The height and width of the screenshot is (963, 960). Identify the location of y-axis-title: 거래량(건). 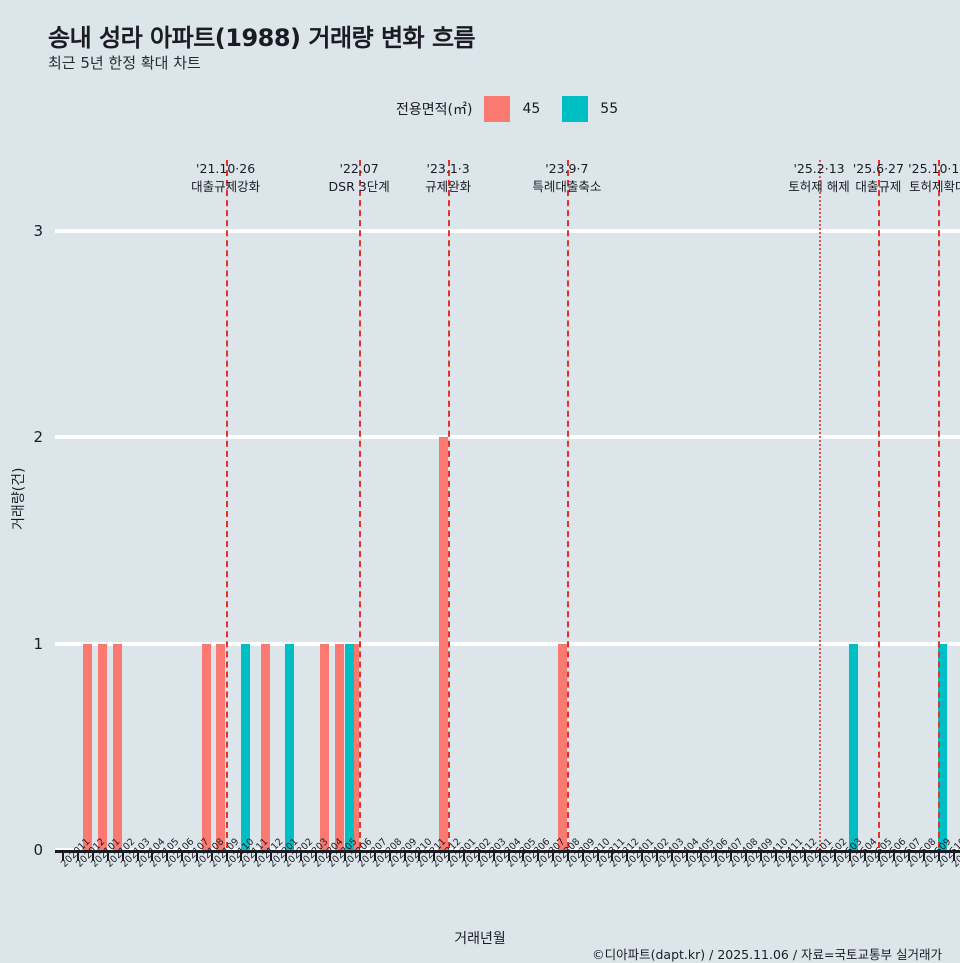
(19, 498).